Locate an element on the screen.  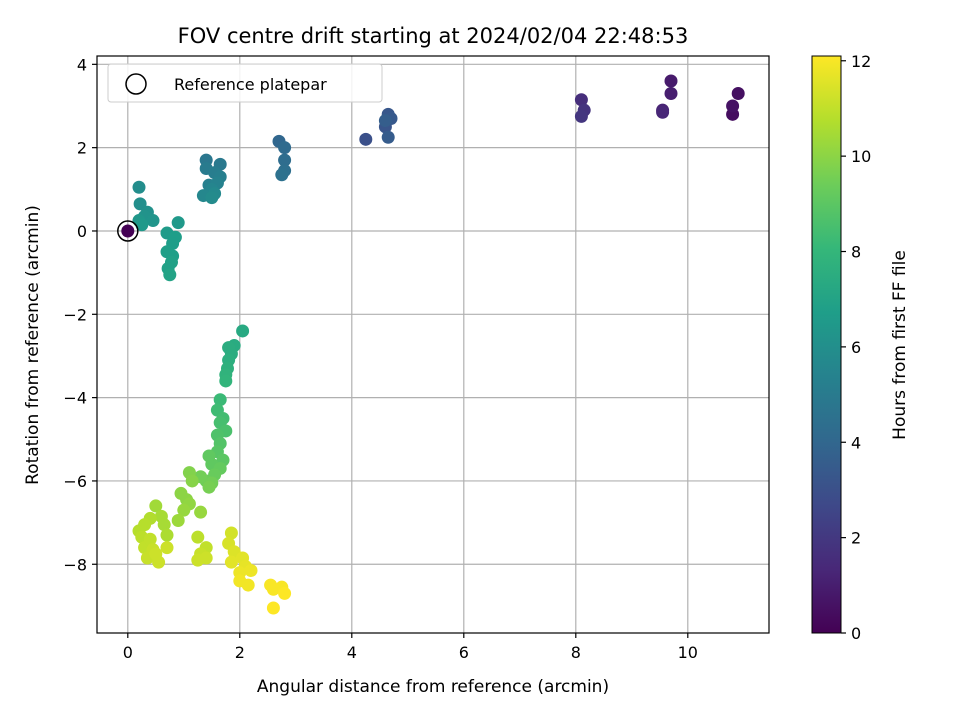
x-tick-label: 10 is located at coordinates (688, 652).